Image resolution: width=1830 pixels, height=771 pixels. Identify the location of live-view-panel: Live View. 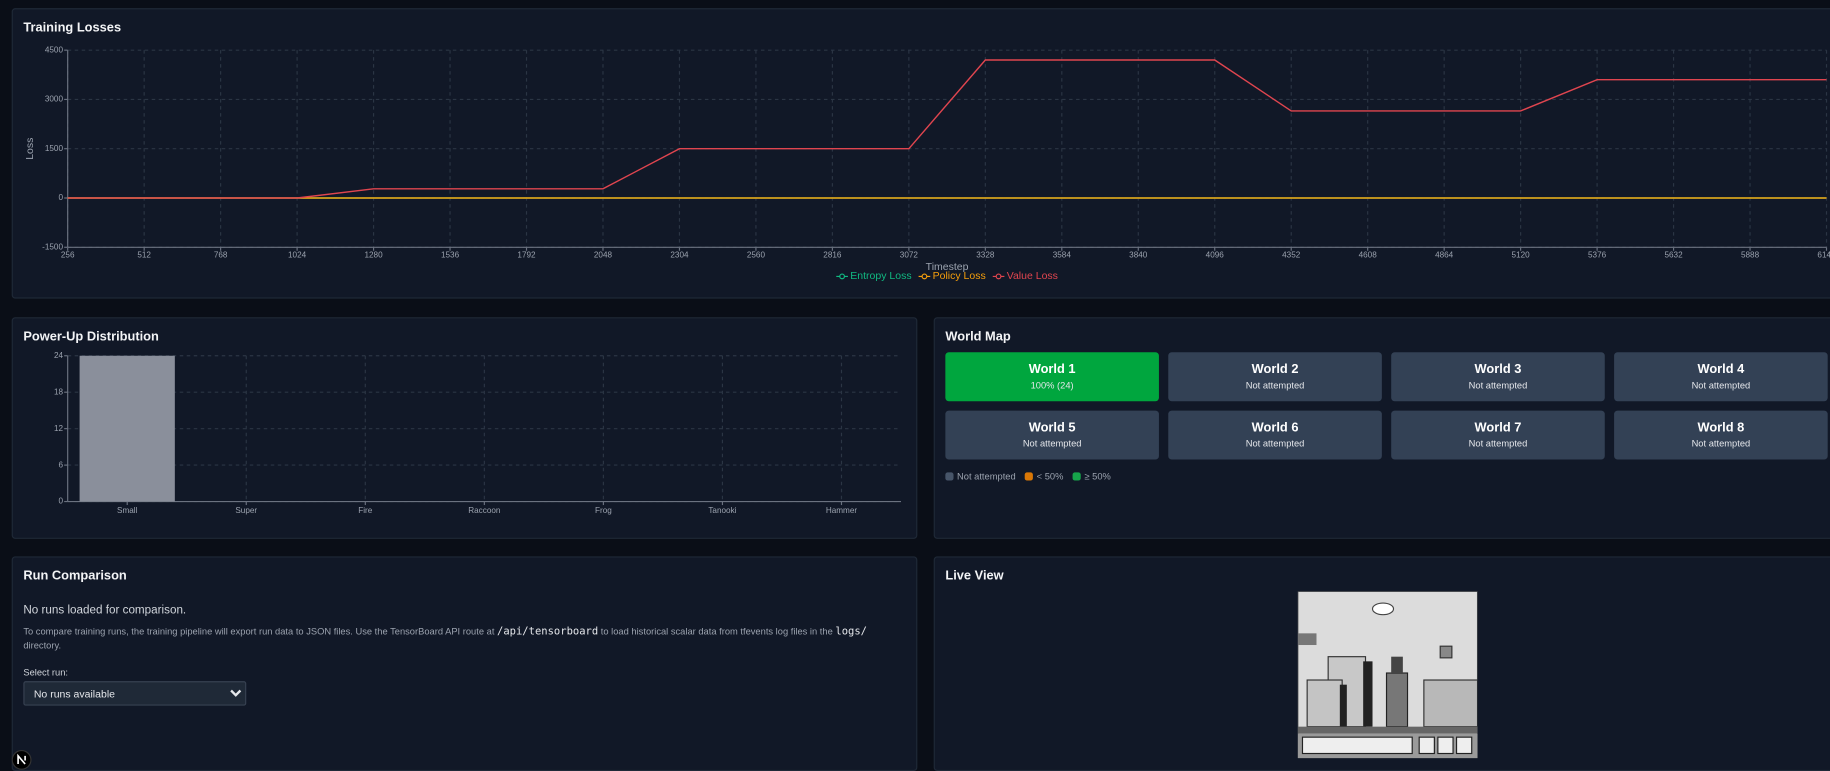
(1381, 663).